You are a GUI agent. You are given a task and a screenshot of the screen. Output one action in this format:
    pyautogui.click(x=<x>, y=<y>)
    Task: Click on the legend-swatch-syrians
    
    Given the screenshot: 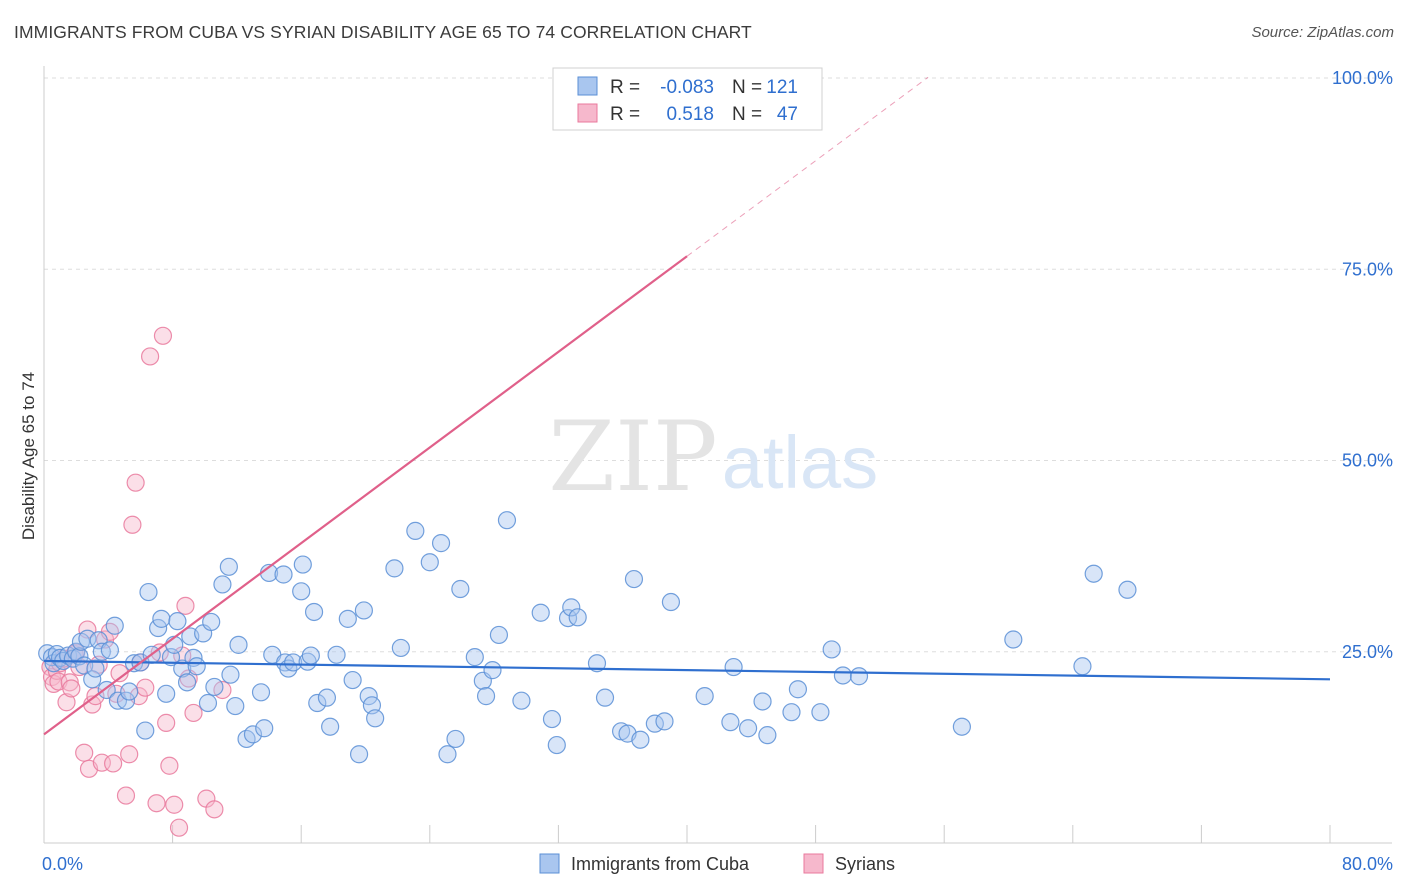 What is the action you would take?
    pyautogui.click(x=587, y=113)
    